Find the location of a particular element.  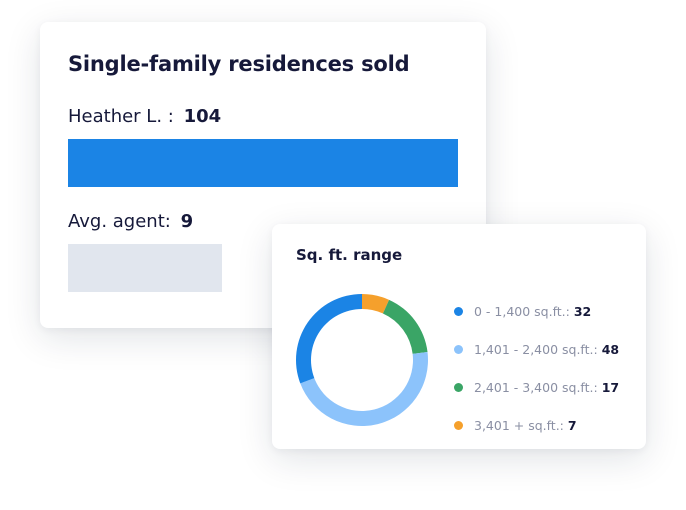

bar-label-avg-agent: Avg. agent: 9 is located at coordinates (131, 221).